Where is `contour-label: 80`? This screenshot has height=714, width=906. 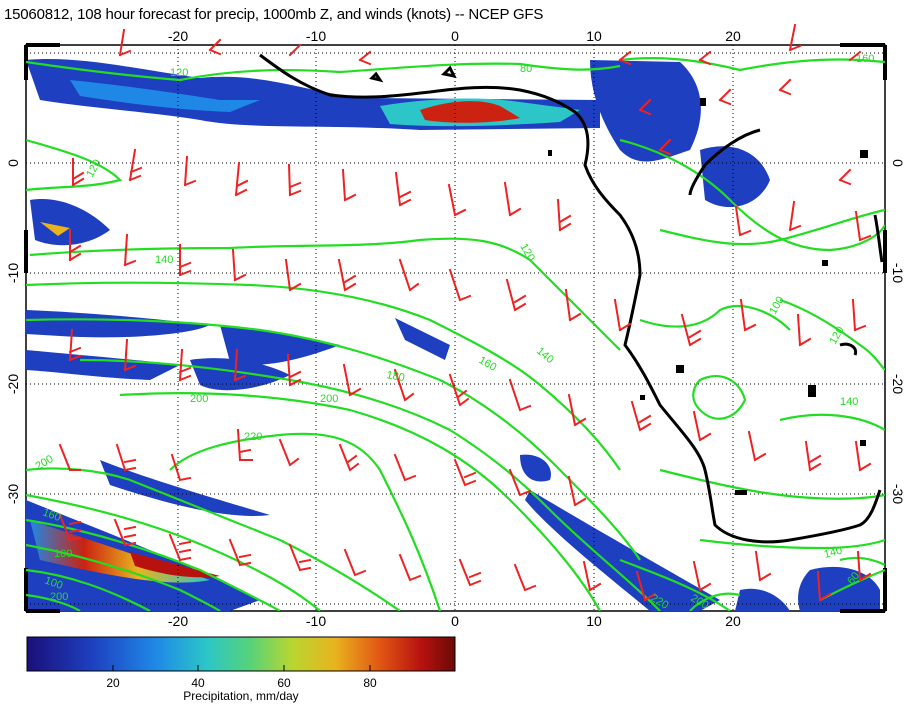 contour-label: 80 is located at coordinates (526, 69).